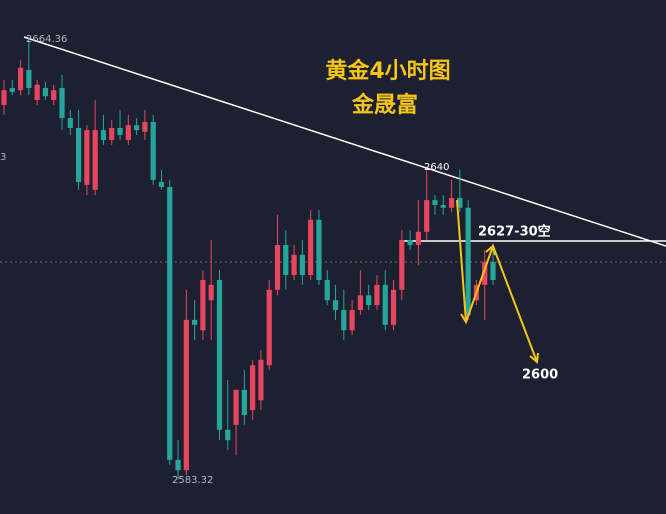  What do you see at coordinates (387, 71) in the screenshot?
I see `chart-title: 黄金4小时图` at bounding box center [387, 71].